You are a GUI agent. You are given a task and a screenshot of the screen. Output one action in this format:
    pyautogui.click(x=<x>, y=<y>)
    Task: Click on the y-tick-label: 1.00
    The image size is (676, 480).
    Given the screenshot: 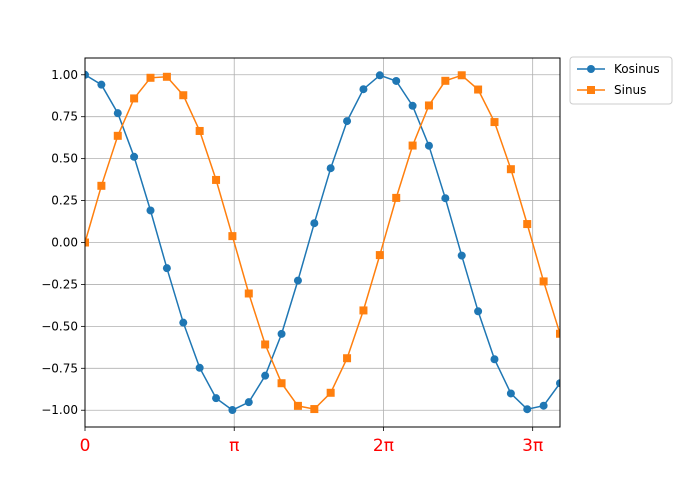 What is the action you would take?
    pyautogui.click(x=64, y=75)
    